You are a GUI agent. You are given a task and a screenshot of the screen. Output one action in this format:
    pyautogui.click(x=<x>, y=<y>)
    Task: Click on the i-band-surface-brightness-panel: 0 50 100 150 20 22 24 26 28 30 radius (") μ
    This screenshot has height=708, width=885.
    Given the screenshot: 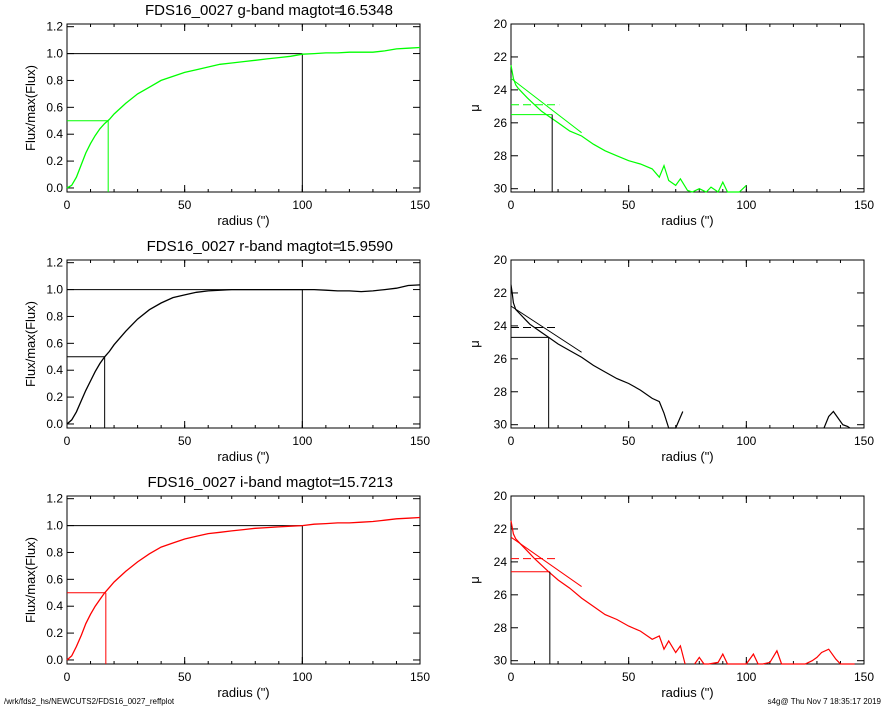 What is the action you would take?
    pyautogui.click(x=670, y=594)
    